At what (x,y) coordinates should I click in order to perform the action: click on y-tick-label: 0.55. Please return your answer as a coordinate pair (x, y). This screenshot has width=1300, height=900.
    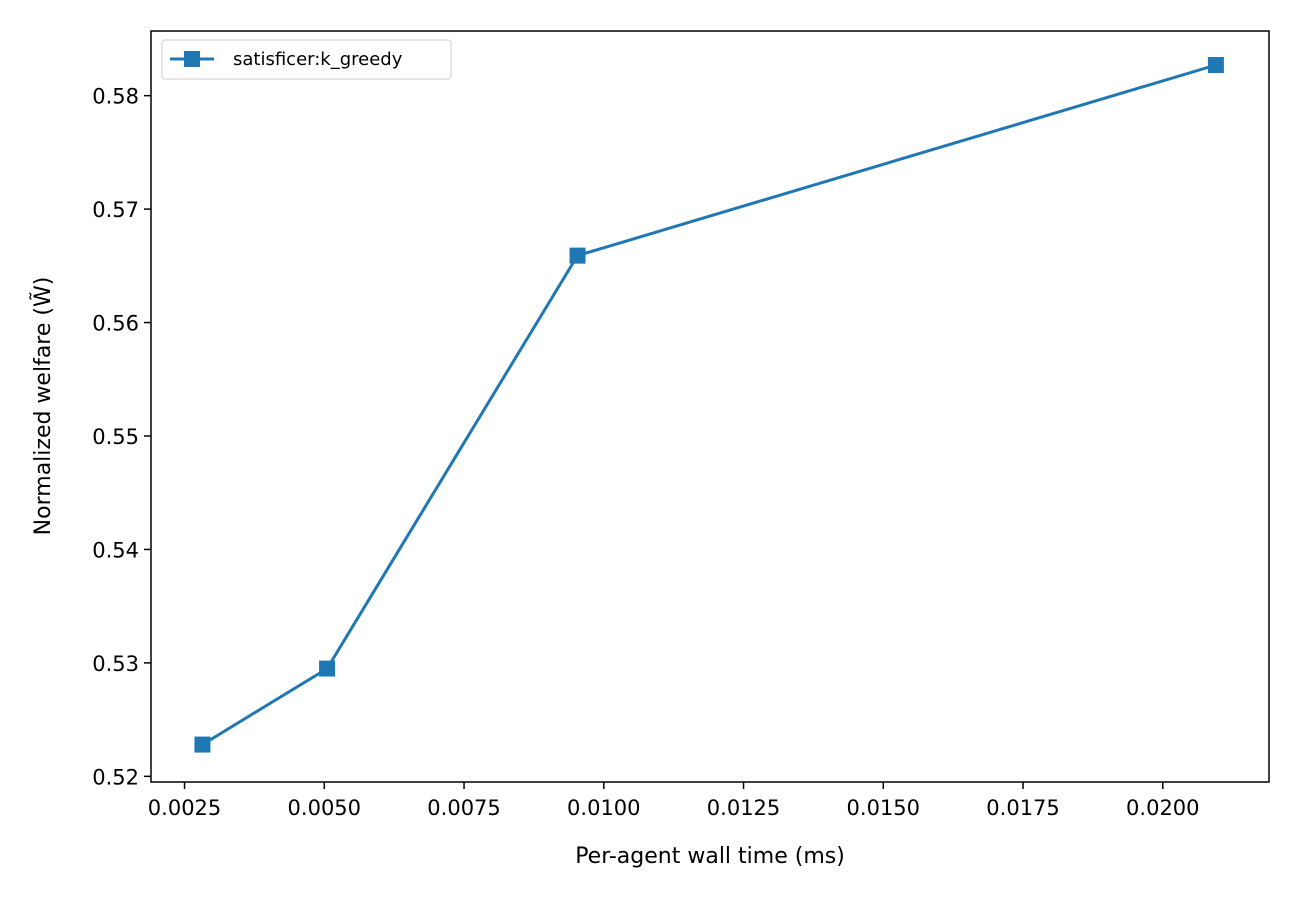
    Looking at the image, I should click on (115, 437).